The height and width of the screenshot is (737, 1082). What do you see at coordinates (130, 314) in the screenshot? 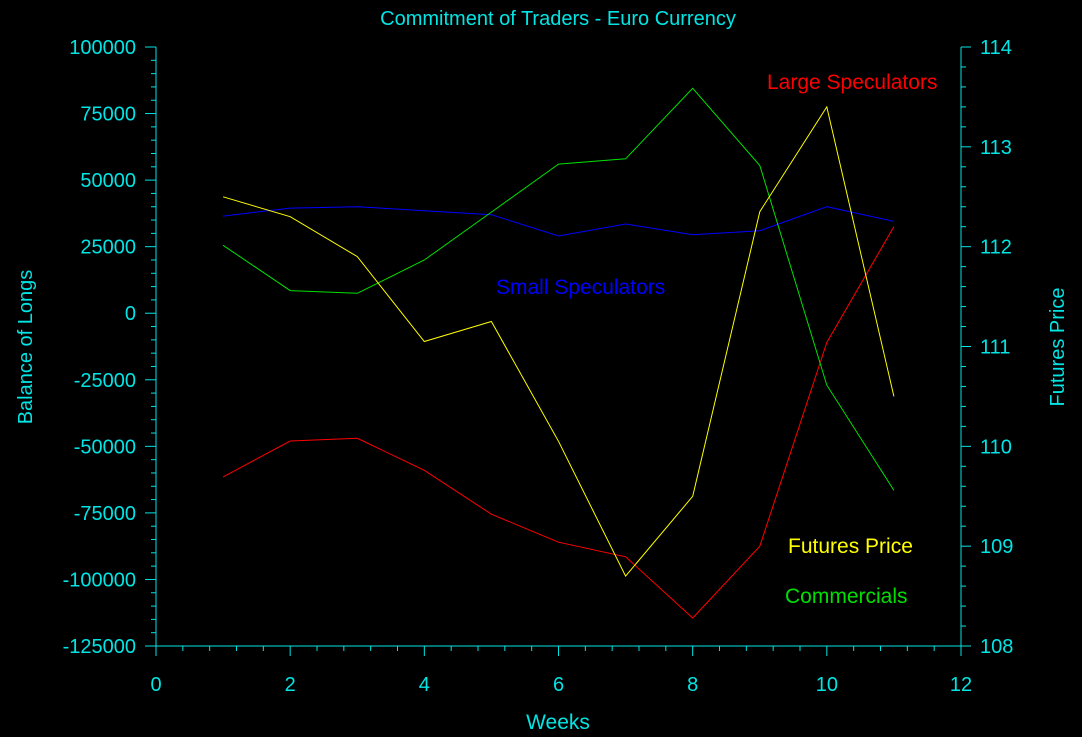
I see `y-left-tick-label: 0` at bounding box center [130, 314].